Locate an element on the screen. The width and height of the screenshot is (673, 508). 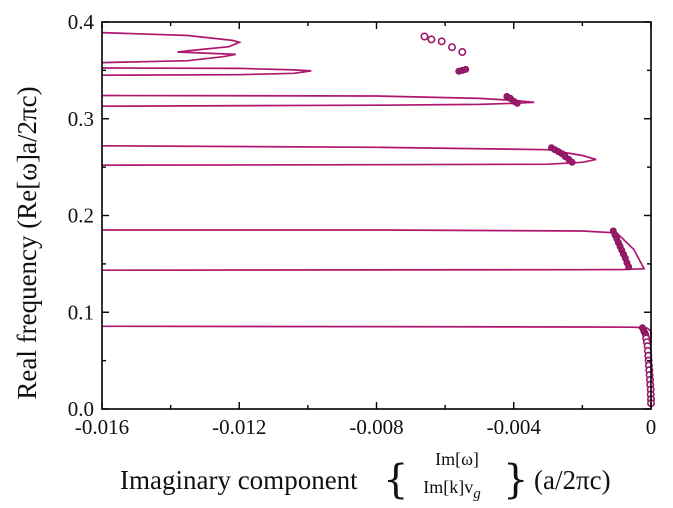
x-axis-title-denominator-main: Im[k]v is located at coordinates (448, 487).